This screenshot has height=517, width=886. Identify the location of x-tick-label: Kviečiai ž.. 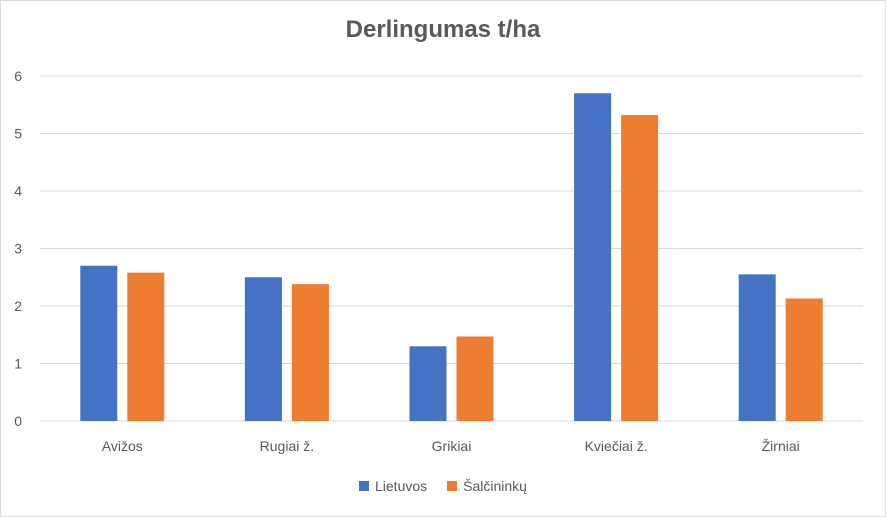
(616, 446).